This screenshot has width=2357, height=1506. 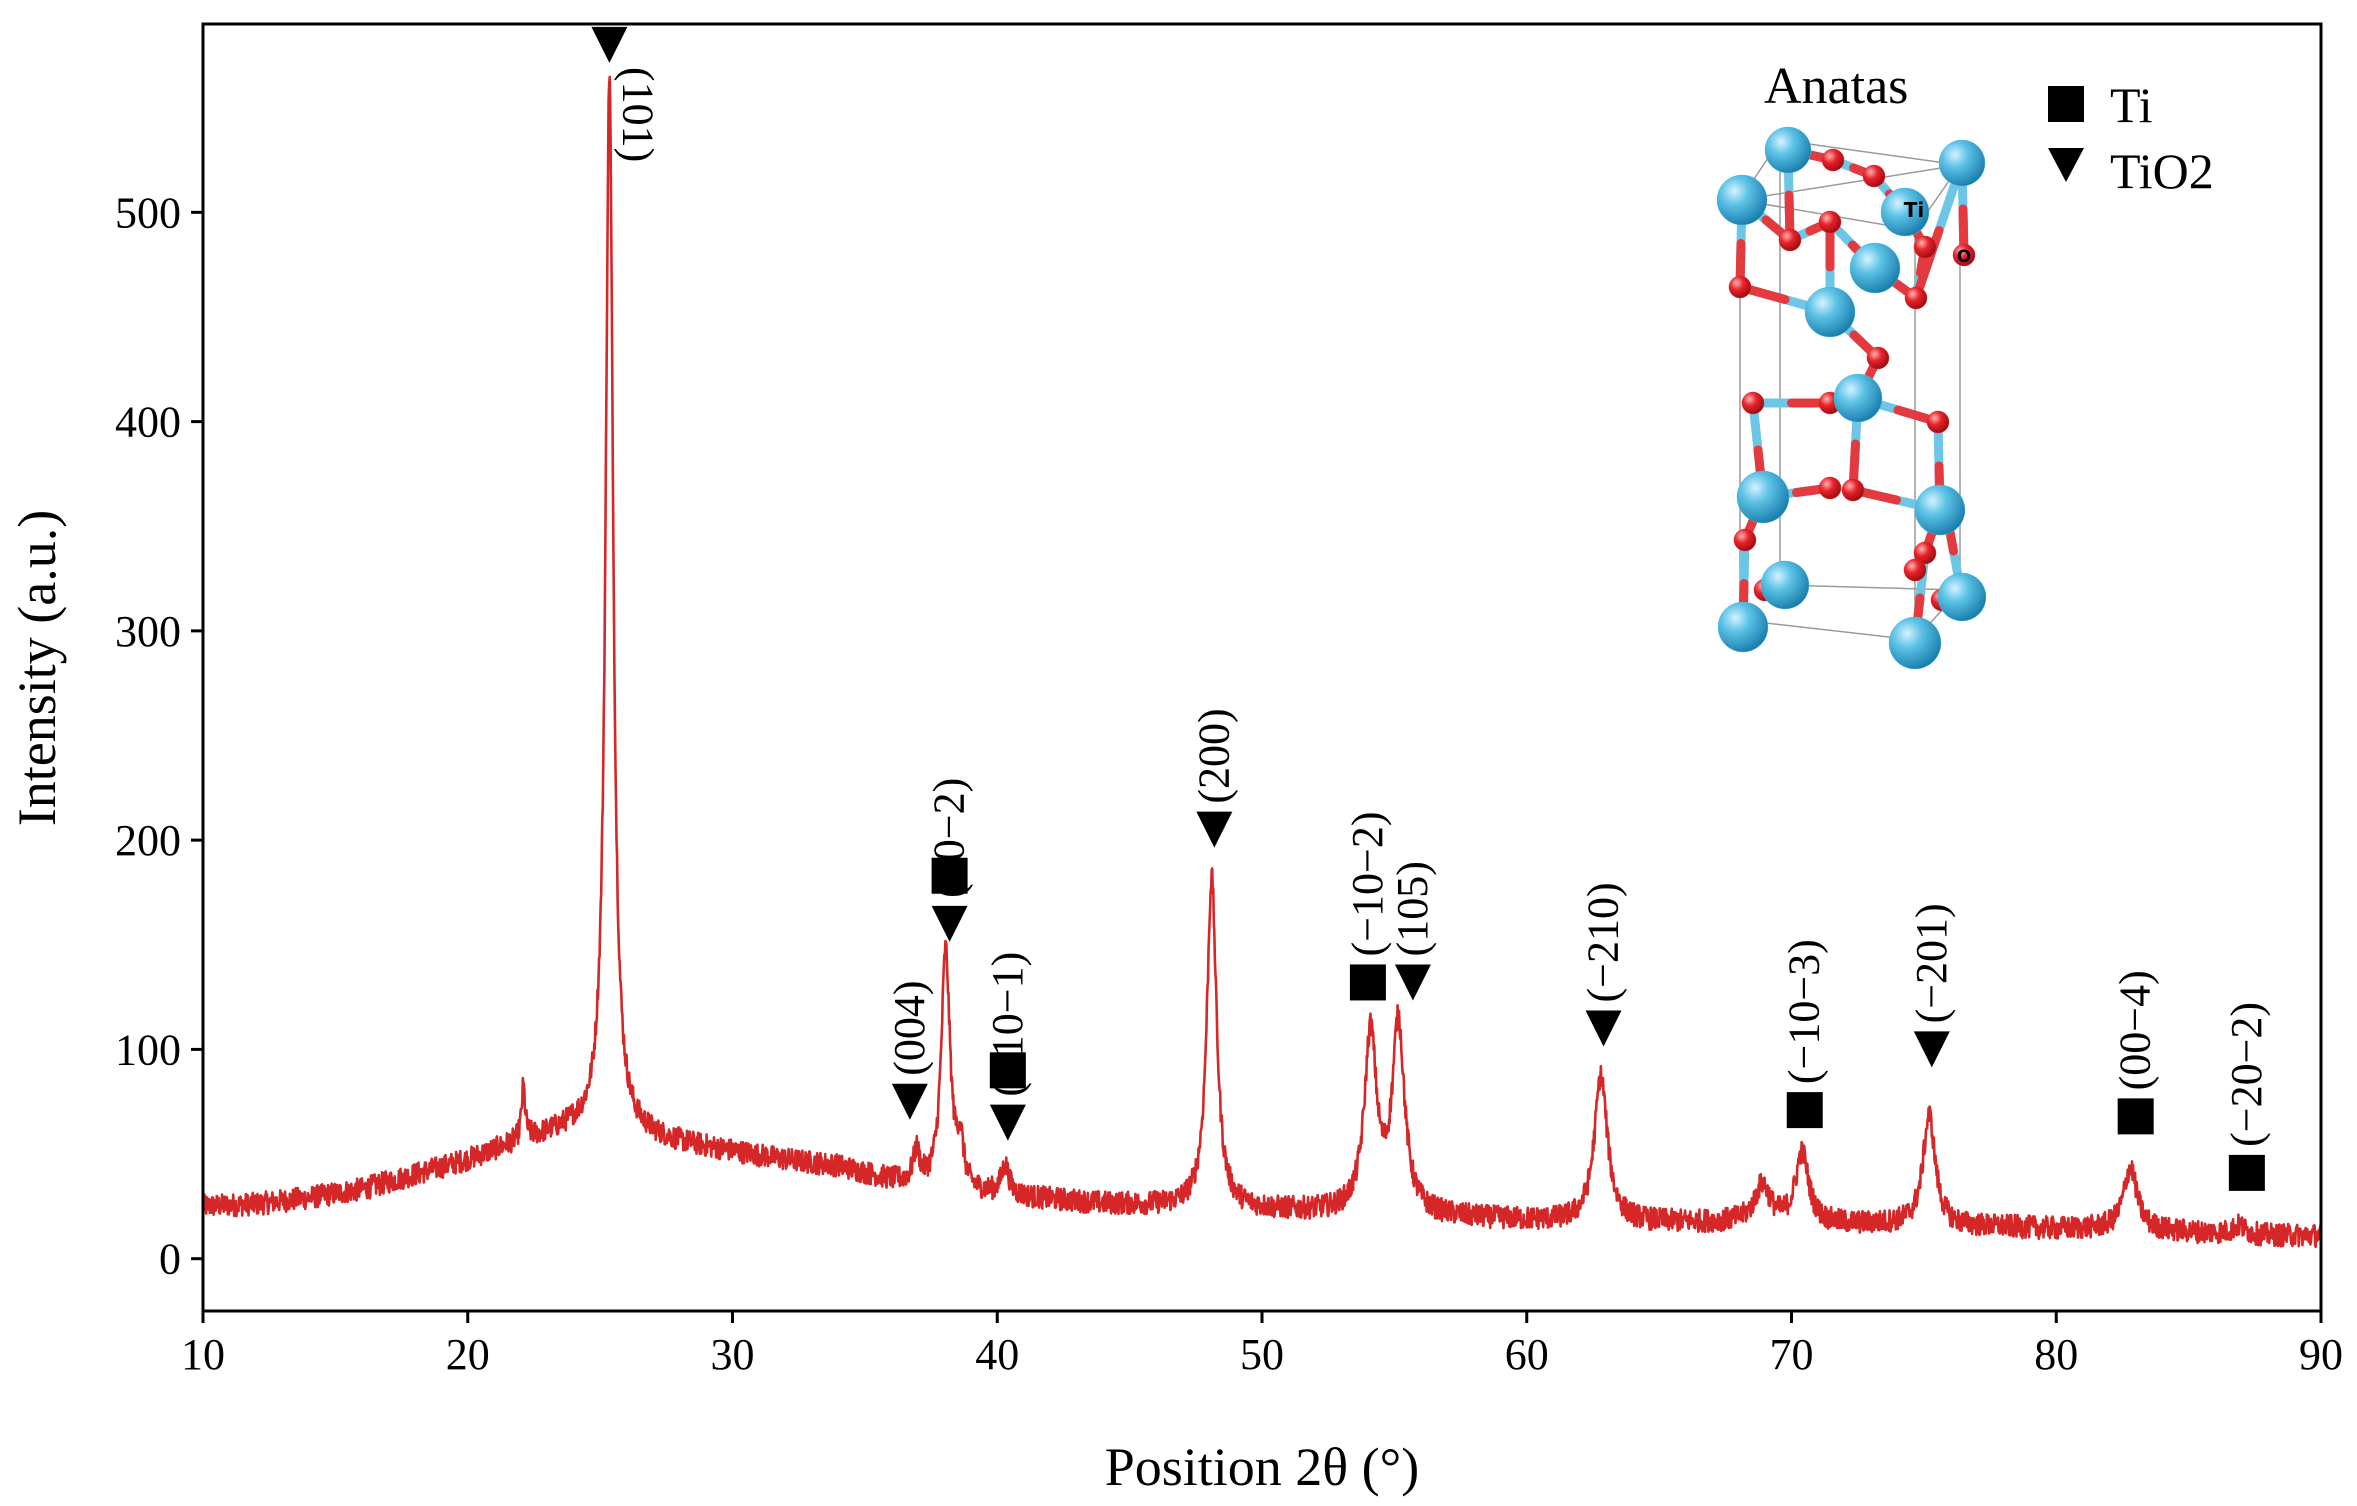 What do you see at coordinates (37, 668) in the screenshot?
I see `y-axis-title: Intensity (a.u.)` at bounding box center [37, 668].